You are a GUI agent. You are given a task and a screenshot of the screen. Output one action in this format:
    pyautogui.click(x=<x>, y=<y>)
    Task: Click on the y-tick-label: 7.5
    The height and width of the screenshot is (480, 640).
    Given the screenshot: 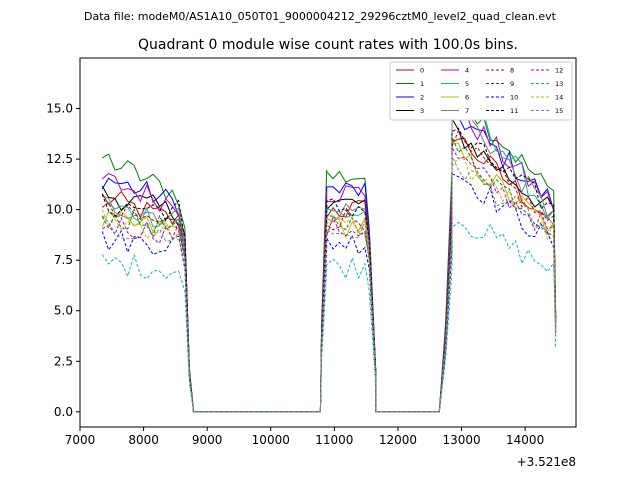 What is the action you would take?
    pyautogui.click(x=63, y=260)
    